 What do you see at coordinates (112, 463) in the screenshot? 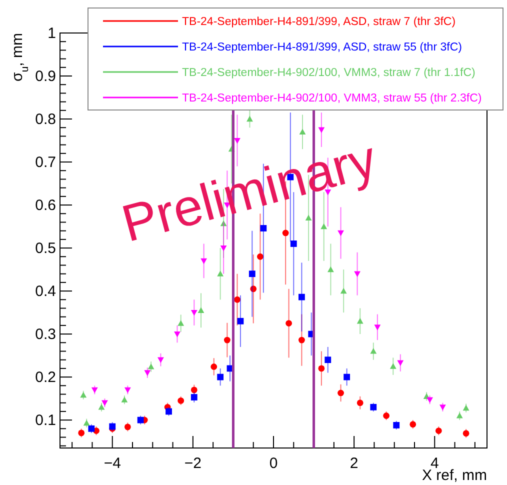
I see `x-tick-label: −4` at bounding box center [112, 463].